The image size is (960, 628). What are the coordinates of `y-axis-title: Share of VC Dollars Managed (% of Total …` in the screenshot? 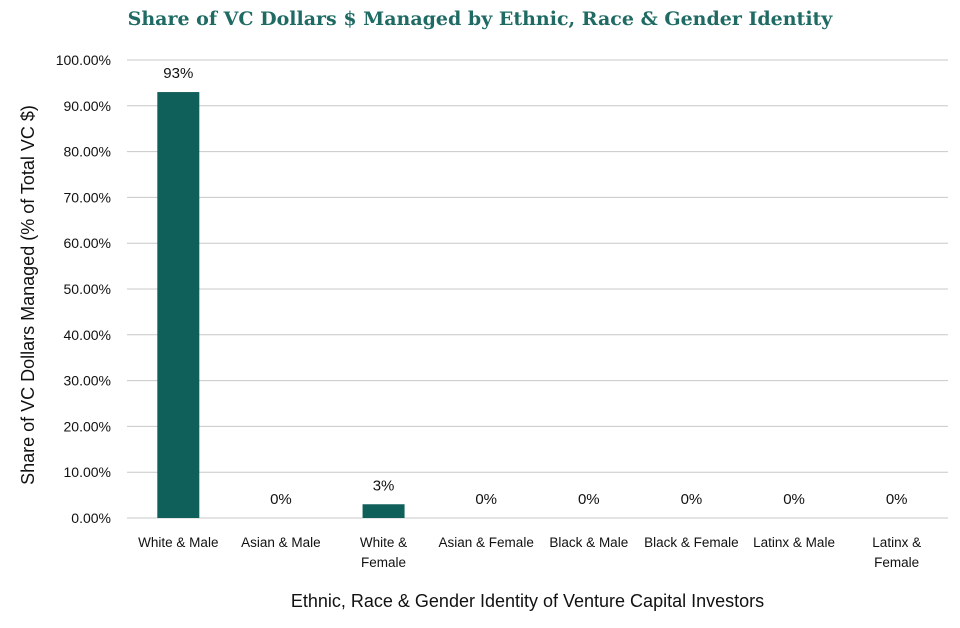 It's located at (28, 295).